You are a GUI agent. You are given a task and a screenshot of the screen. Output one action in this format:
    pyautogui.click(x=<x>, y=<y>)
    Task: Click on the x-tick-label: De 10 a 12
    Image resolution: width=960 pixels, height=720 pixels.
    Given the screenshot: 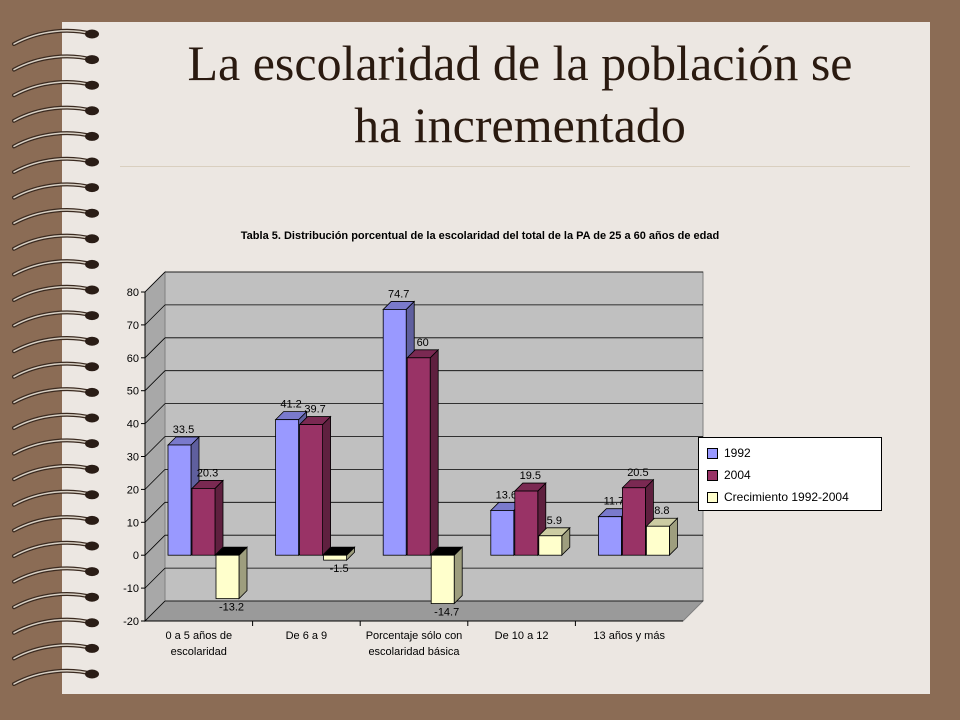 What is the action you would take?
    pyautogui.click(x=522, y=636)
    